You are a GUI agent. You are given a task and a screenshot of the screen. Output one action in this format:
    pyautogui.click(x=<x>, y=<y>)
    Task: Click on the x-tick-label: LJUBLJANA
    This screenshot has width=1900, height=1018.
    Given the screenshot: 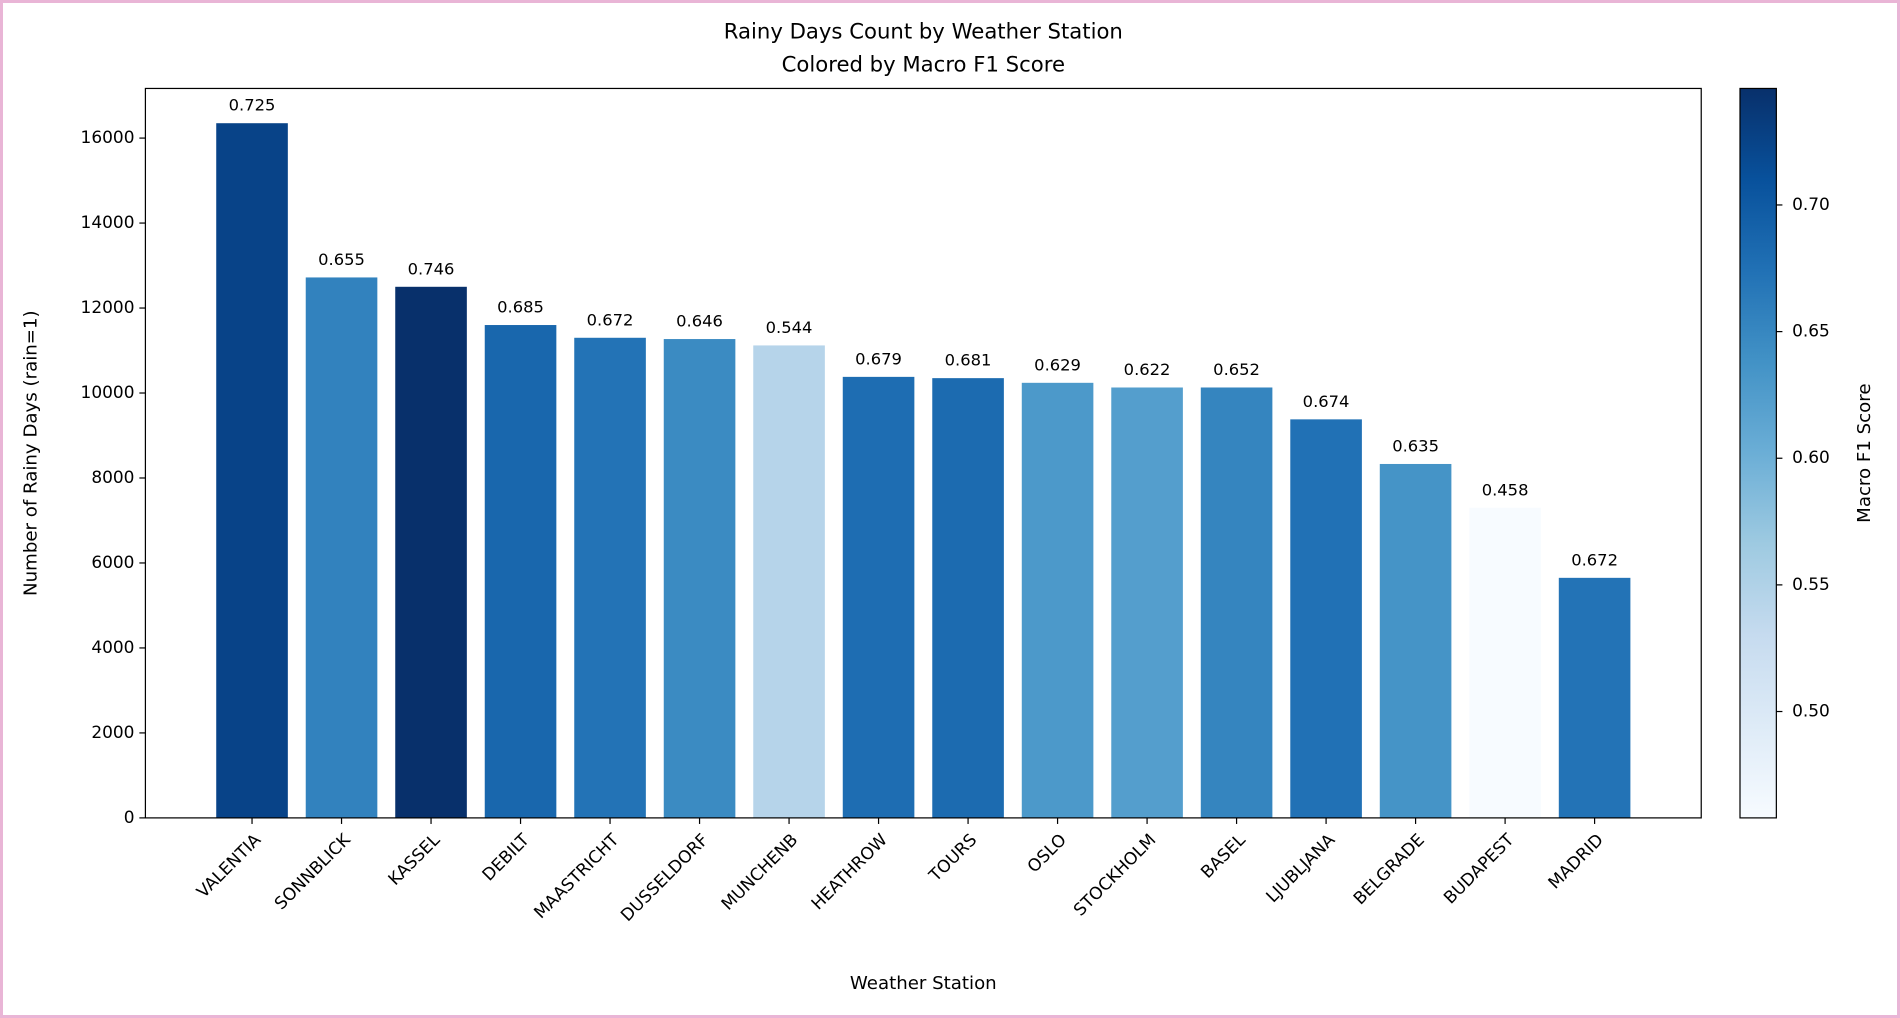 What is the action you would take?
    pyautogui.click(x=1300, y=867)
    